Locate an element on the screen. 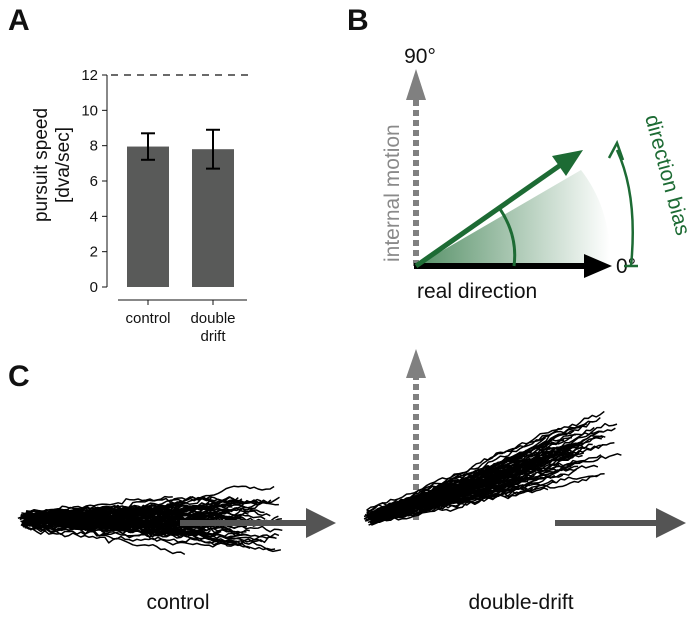 The width and height of the screenshot is (700, 621). y-axis-title-line1: pursuit speed is located at coordinates (41, 165).